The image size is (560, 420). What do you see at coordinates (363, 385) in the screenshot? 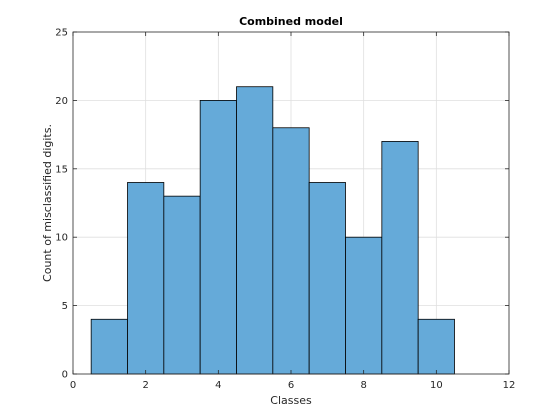
I see `x-tick-label-8: 8` at bounding box center [363, 385].